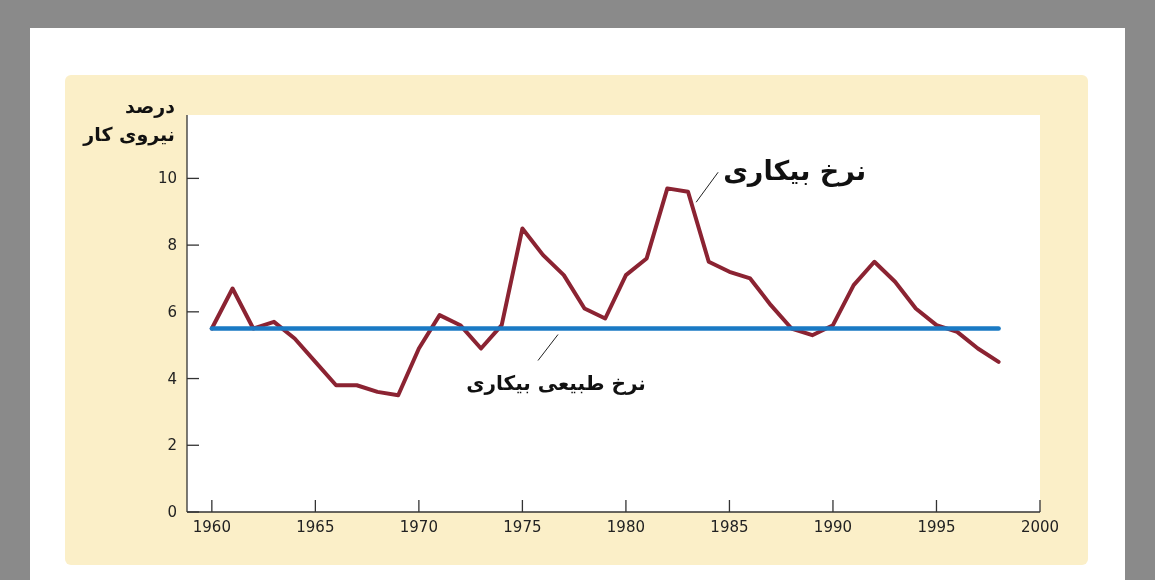  What do you see at coordinates (795, 171) in the screenshot?
I see `series-label: نرخ بیکاری` at bounding box center [795, 171].